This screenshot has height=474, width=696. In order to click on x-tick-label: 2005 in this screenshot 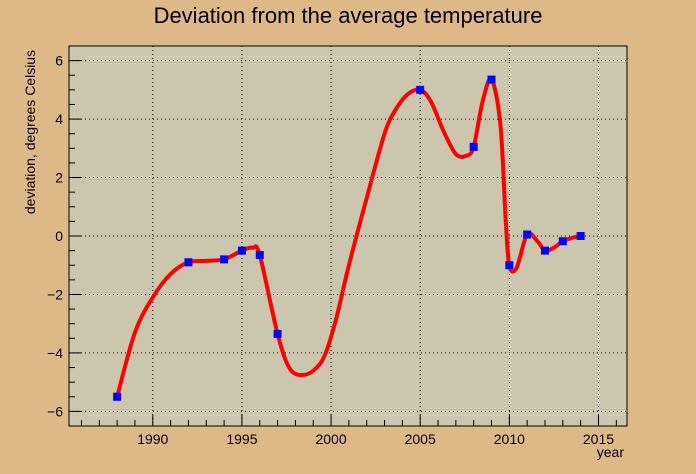, I will do `click(420, 439)`.